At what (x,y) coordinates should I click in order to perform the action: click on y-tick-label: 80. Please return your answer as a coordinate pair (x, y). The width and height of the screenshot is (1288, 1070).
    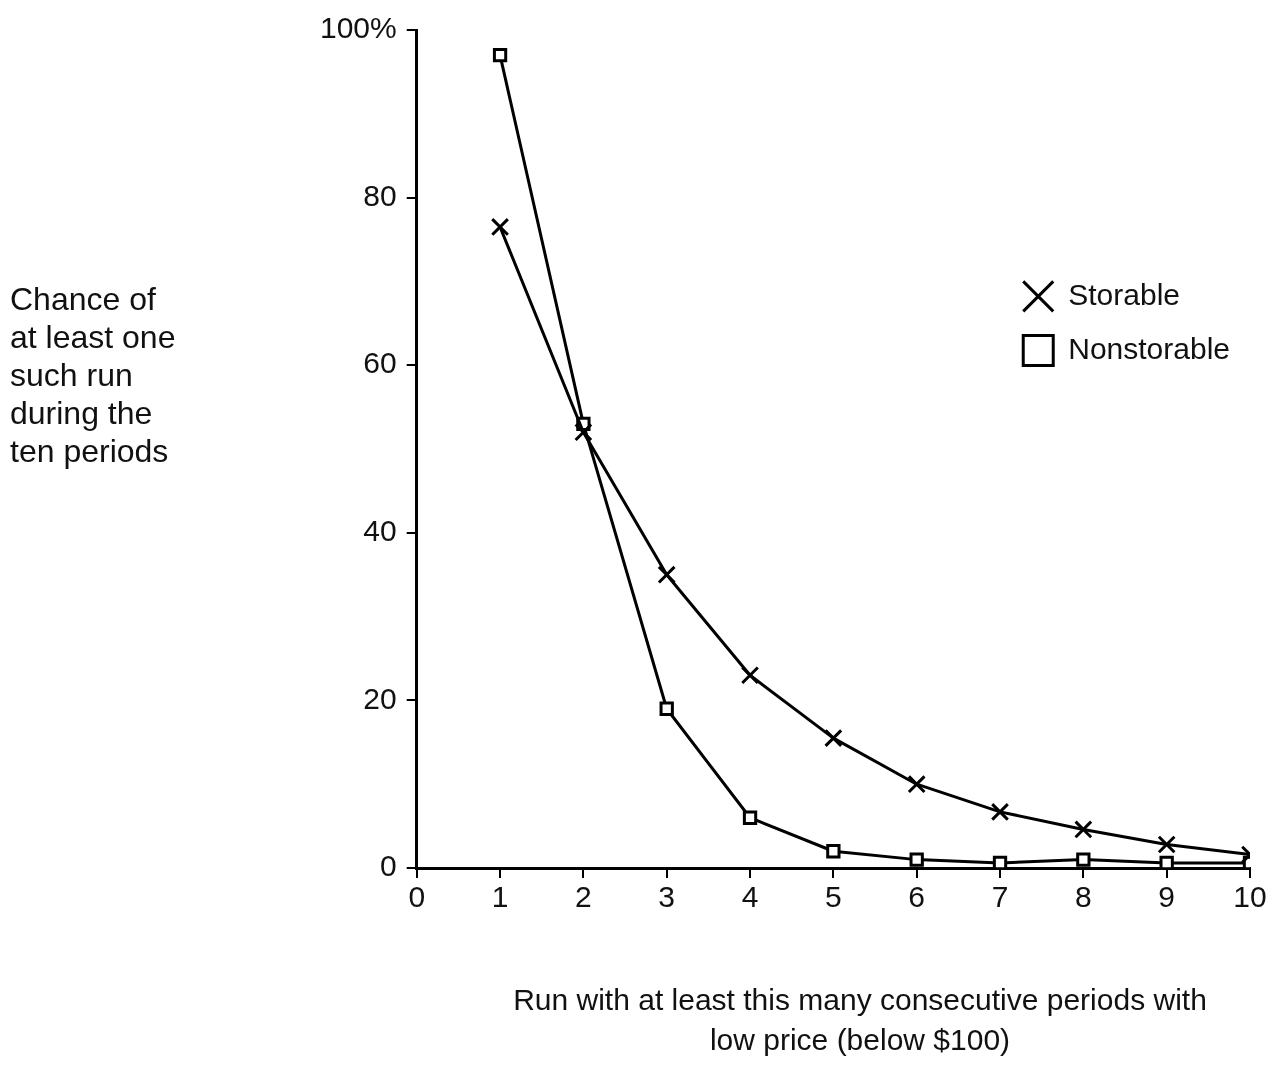
    Looking at the image, I should click on (380, 195).